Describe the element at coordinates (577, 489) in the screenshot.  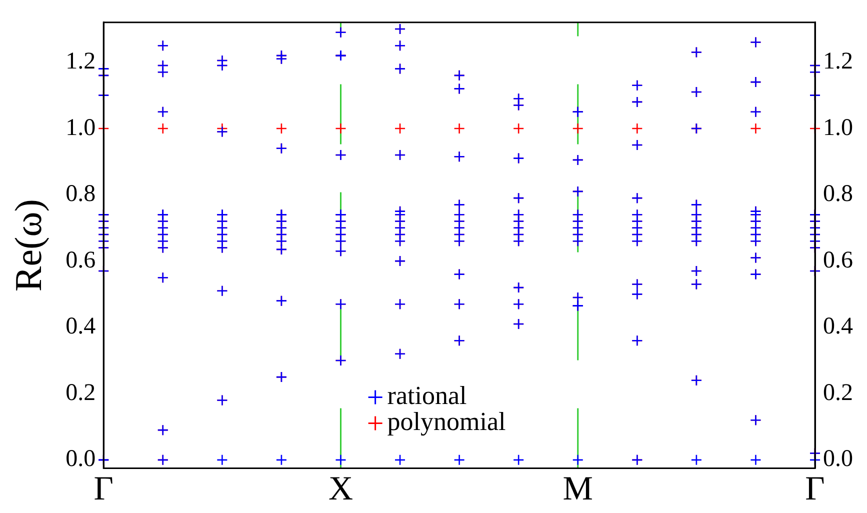
I see `x-tick-label: M` at that location.